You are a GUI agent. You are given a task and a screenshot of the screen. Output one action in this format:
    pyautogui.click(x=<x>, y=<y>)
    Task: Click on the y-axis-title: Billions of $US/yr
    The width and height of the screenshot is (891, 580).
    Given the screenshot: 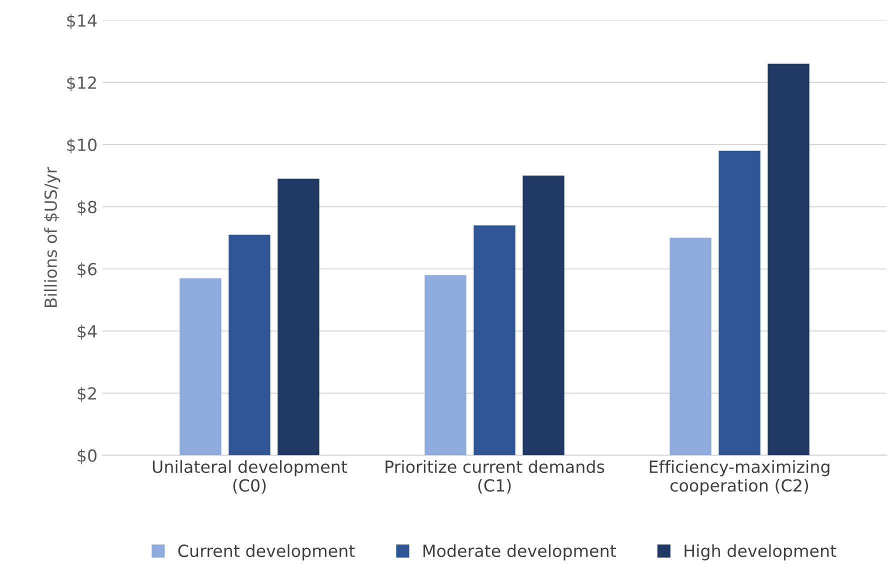 What is the action you would take?
    pyautogui.click(x=52, y=237)
    